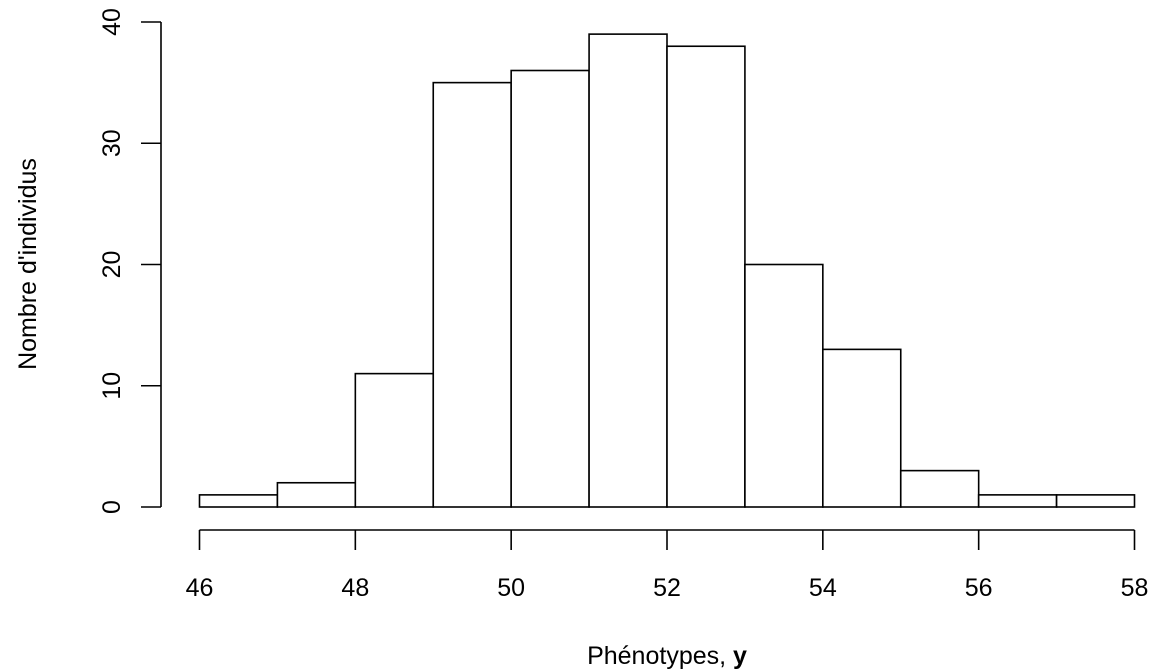 This screenshot has width=1156, height=672. What do you see at coordinates (667, 656) in the screenshot?
I see `x-axis-title: Phénotypes, y` at bounding box center [667, 656].